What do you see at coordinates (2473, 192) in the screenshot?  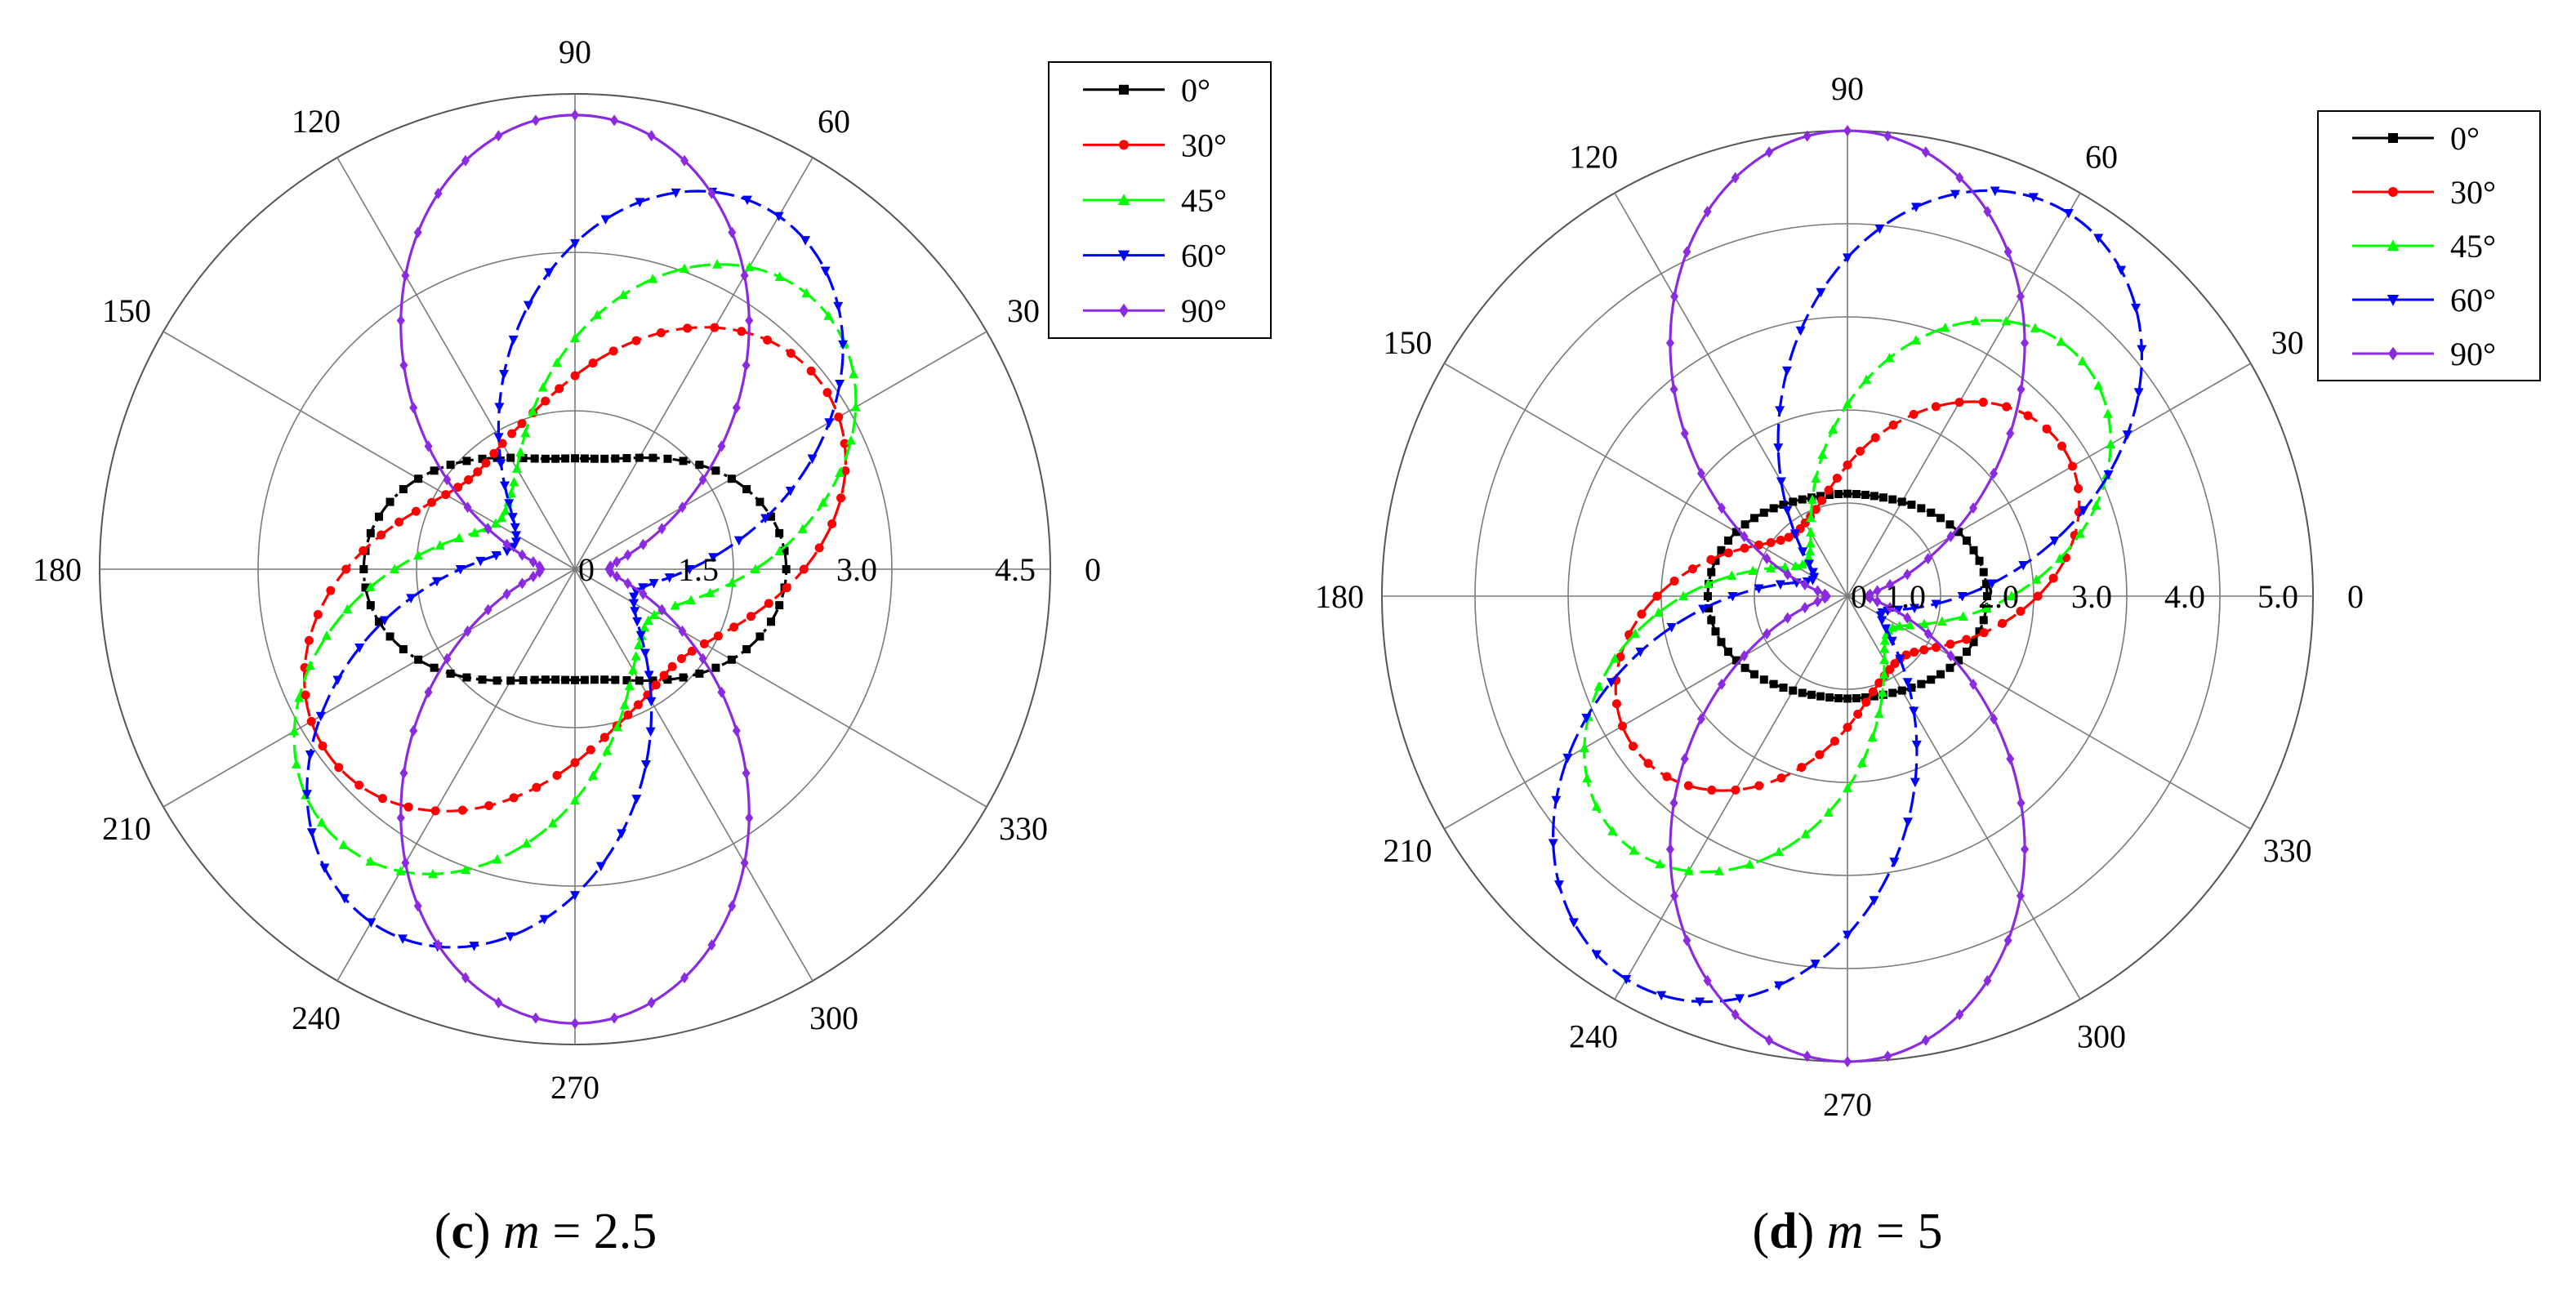 I see `legend-label: 30°` at bounding box center [2473, 192].